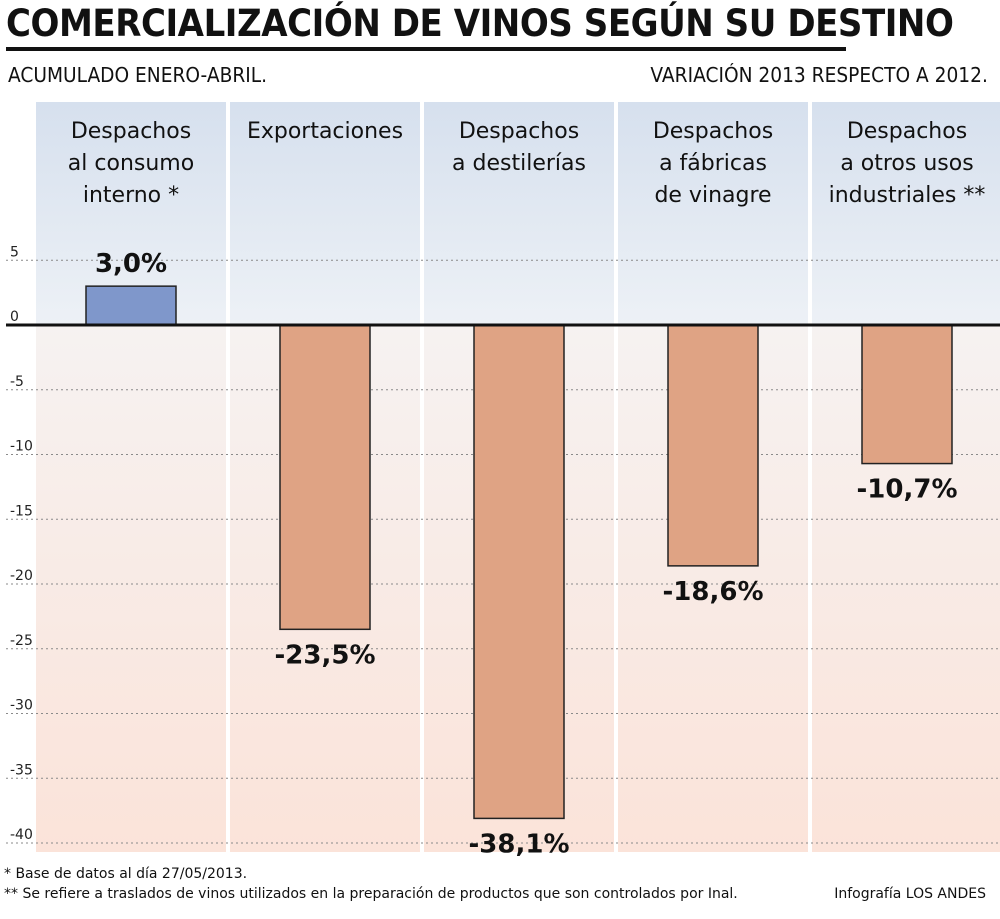 This screenshot has height=919, width=1000. Describe the element at coordinates (14, 252) in the screenshot. I see `y-tick-label: 5` at that location.